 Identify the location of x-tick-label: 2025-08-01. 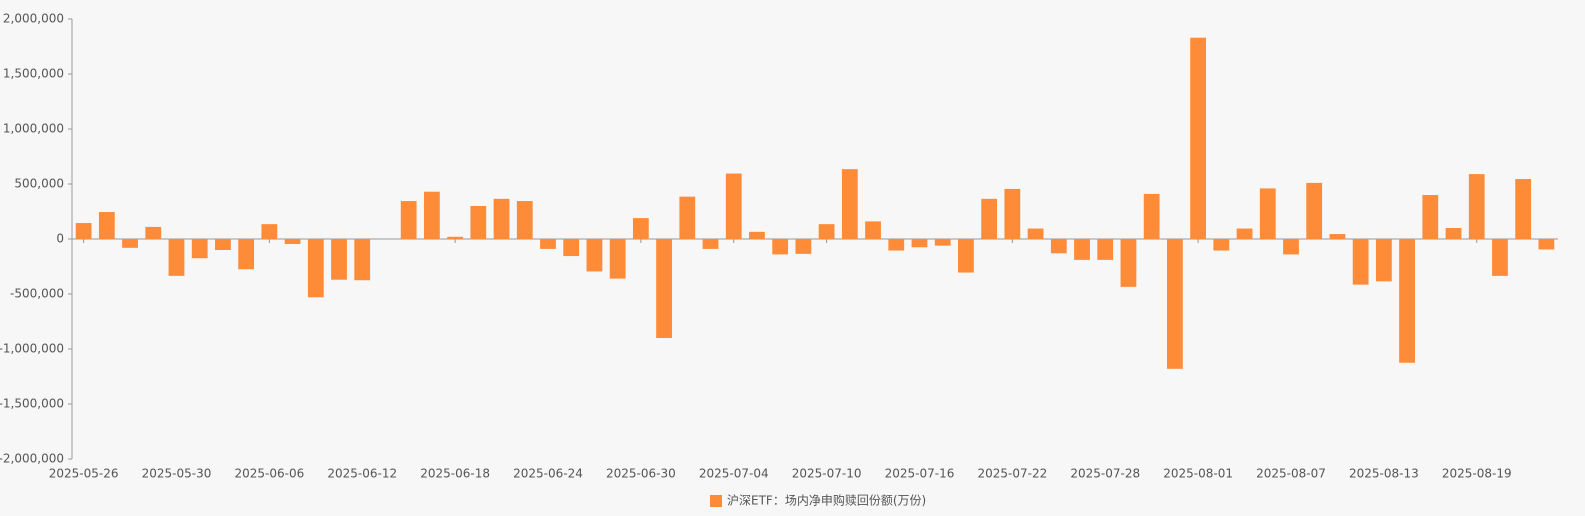
(1198, 474).